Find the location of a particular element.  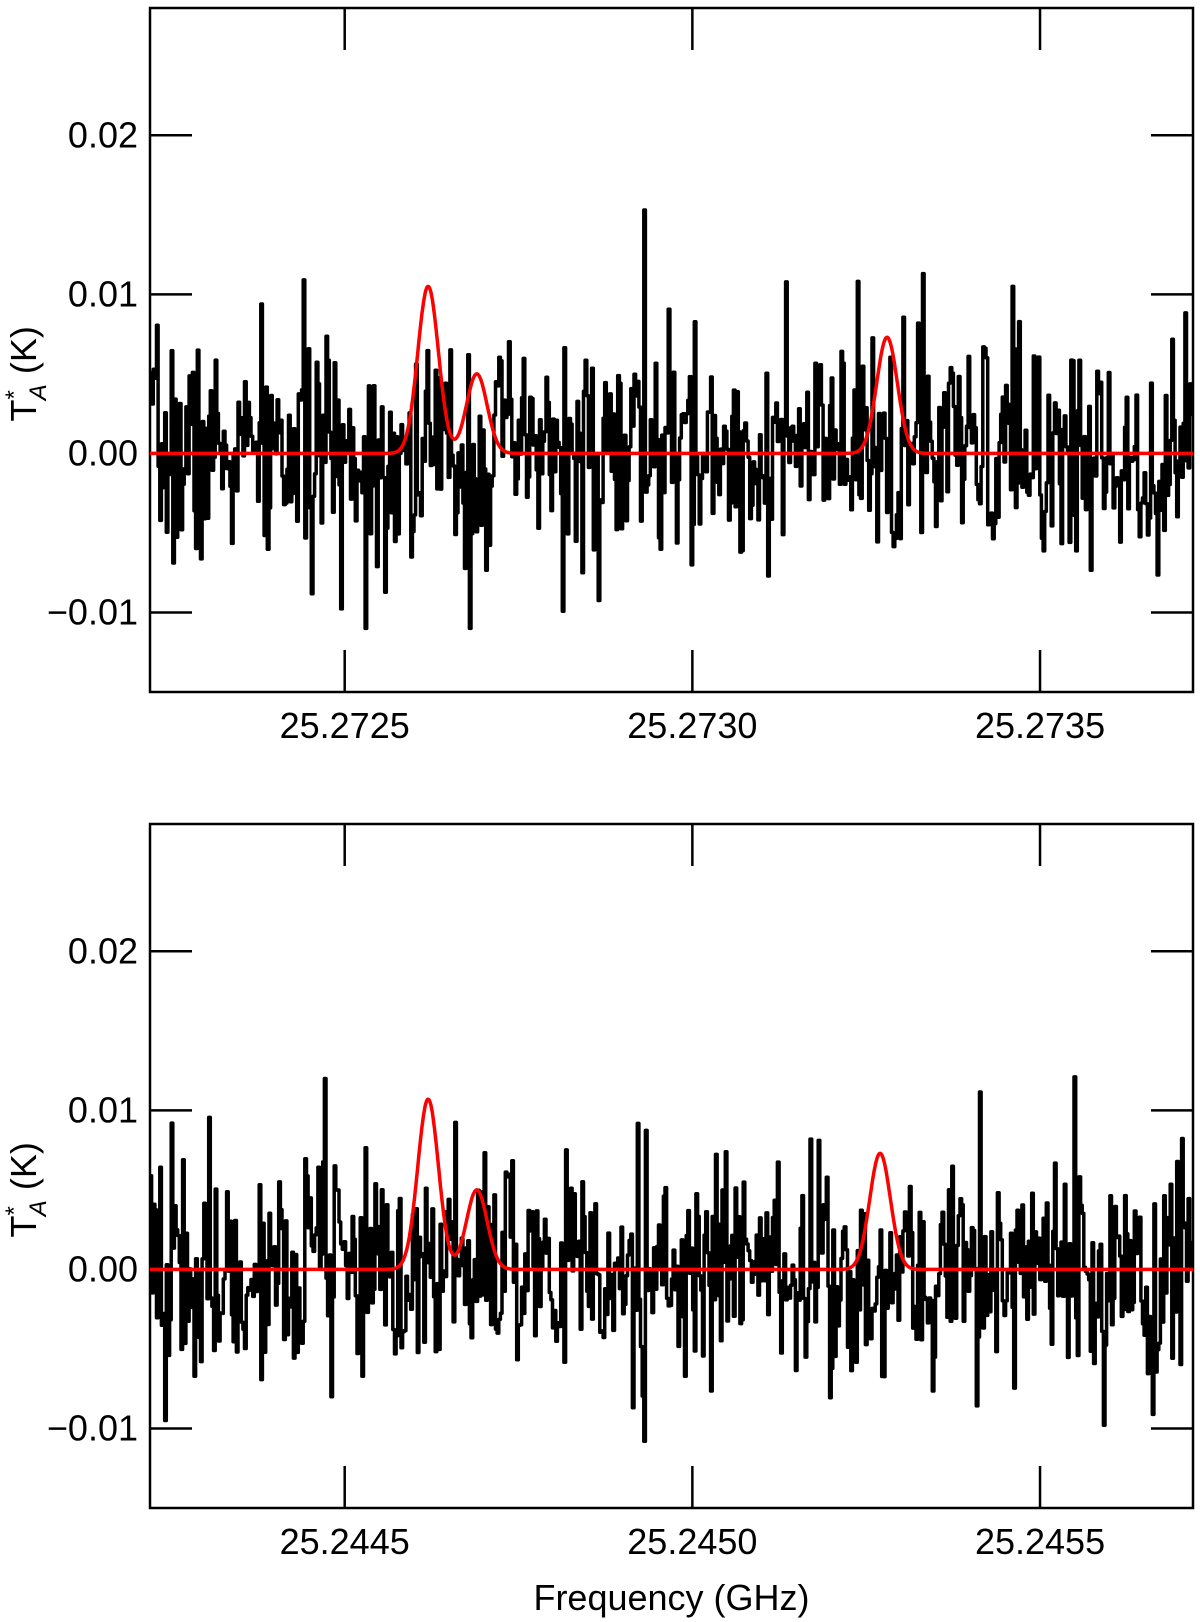

x-tick-label: 25.2735 is located at coordinates (1040, 725).